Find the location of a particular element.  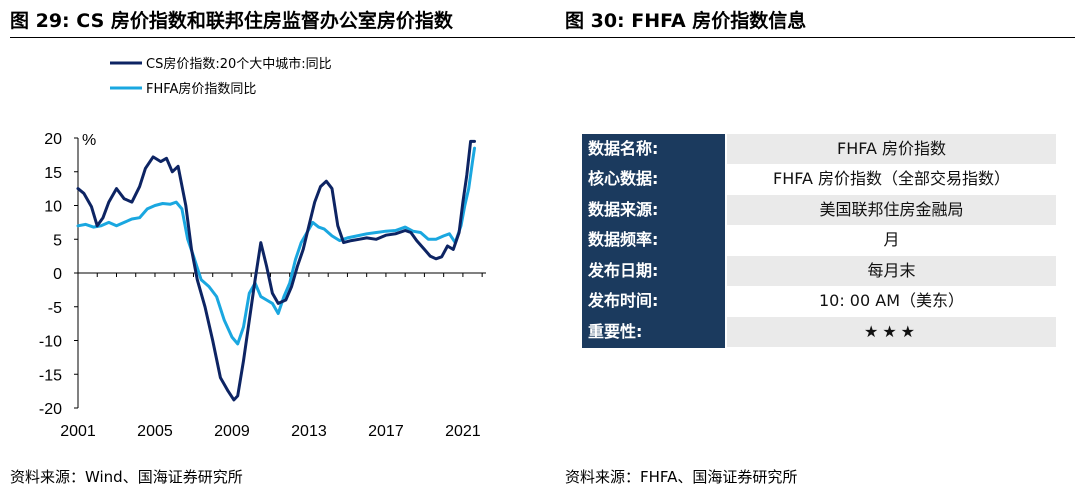

info-value: 10: 00 AM（美东） is located at coordinates (891, 301).